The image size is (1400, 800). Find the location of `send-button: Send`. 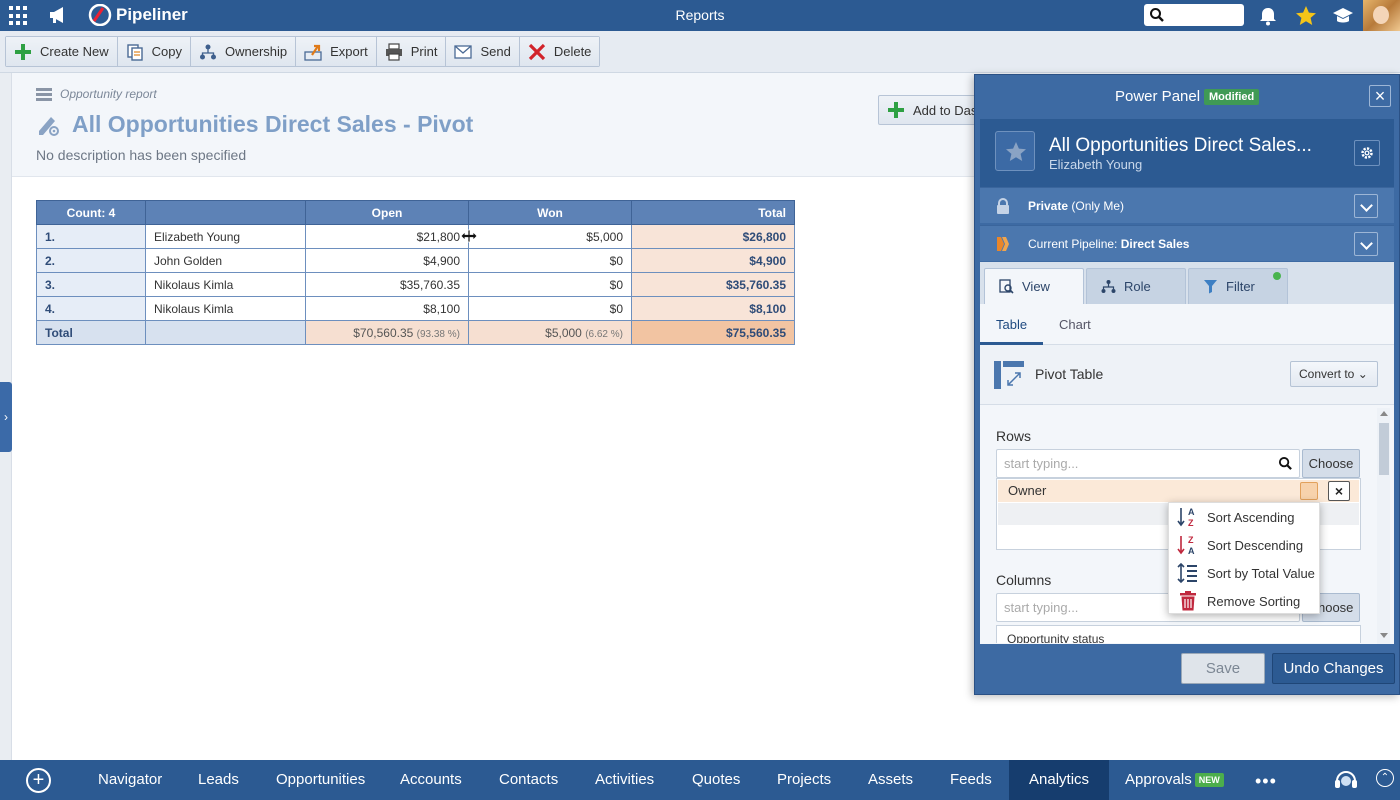

send-button: Send is located at coordinates (483, 51).